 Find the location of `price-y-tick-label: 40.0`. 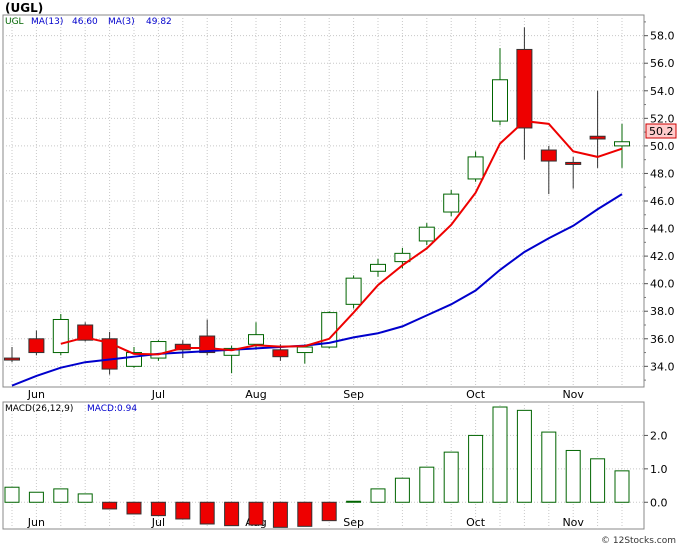

price-y-tick-label: 40.0 is located at coordinates (662, 284).